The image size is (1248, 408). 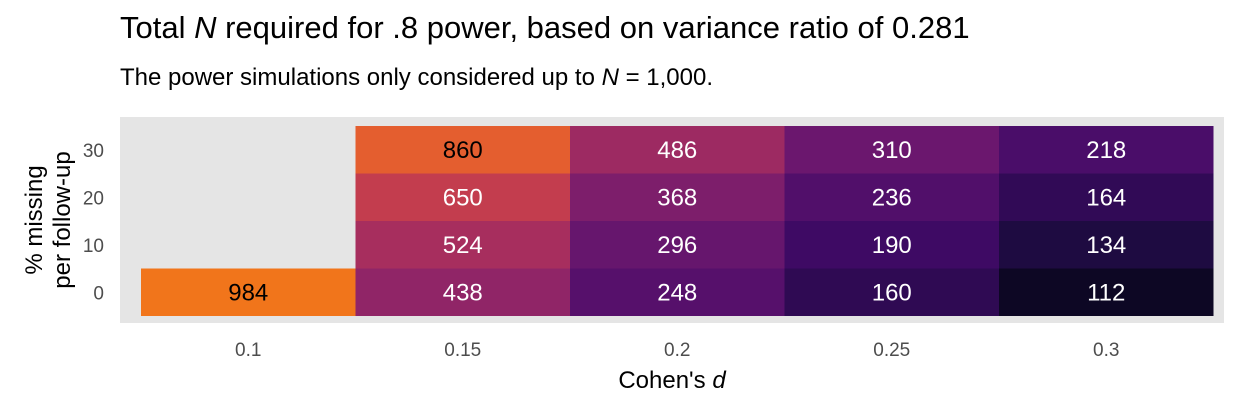 I want to click on tile-value-label: 524, so click(x=463, y=245).